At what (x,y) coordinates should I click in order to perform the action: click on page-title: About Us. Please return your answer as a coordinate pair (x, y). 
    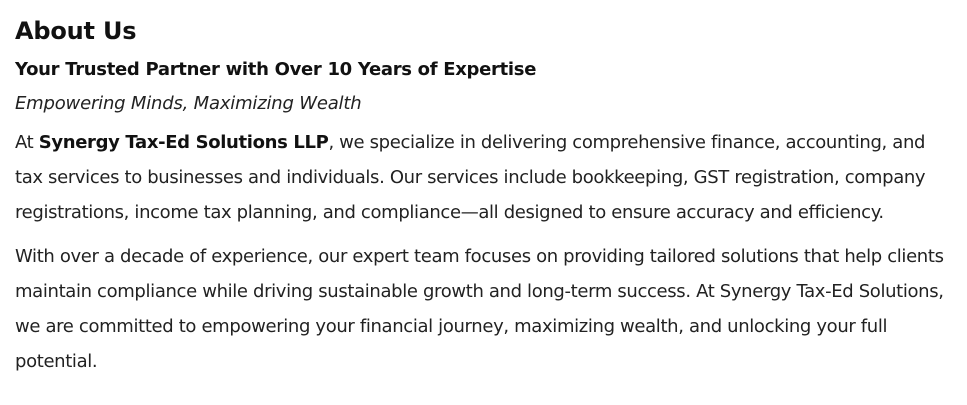
    Looking at the image, I should click on (76, 31).